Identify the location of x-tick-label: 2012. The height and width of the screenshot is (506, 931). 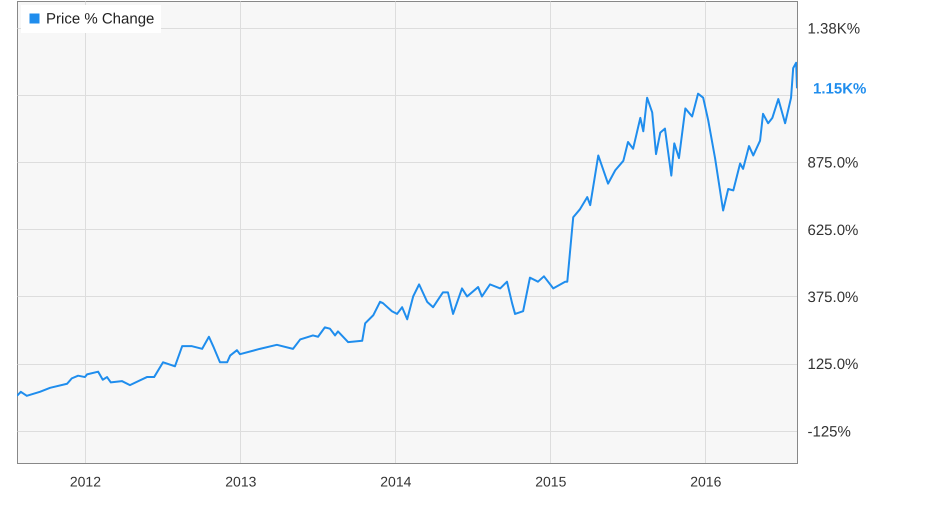
(86, 482).